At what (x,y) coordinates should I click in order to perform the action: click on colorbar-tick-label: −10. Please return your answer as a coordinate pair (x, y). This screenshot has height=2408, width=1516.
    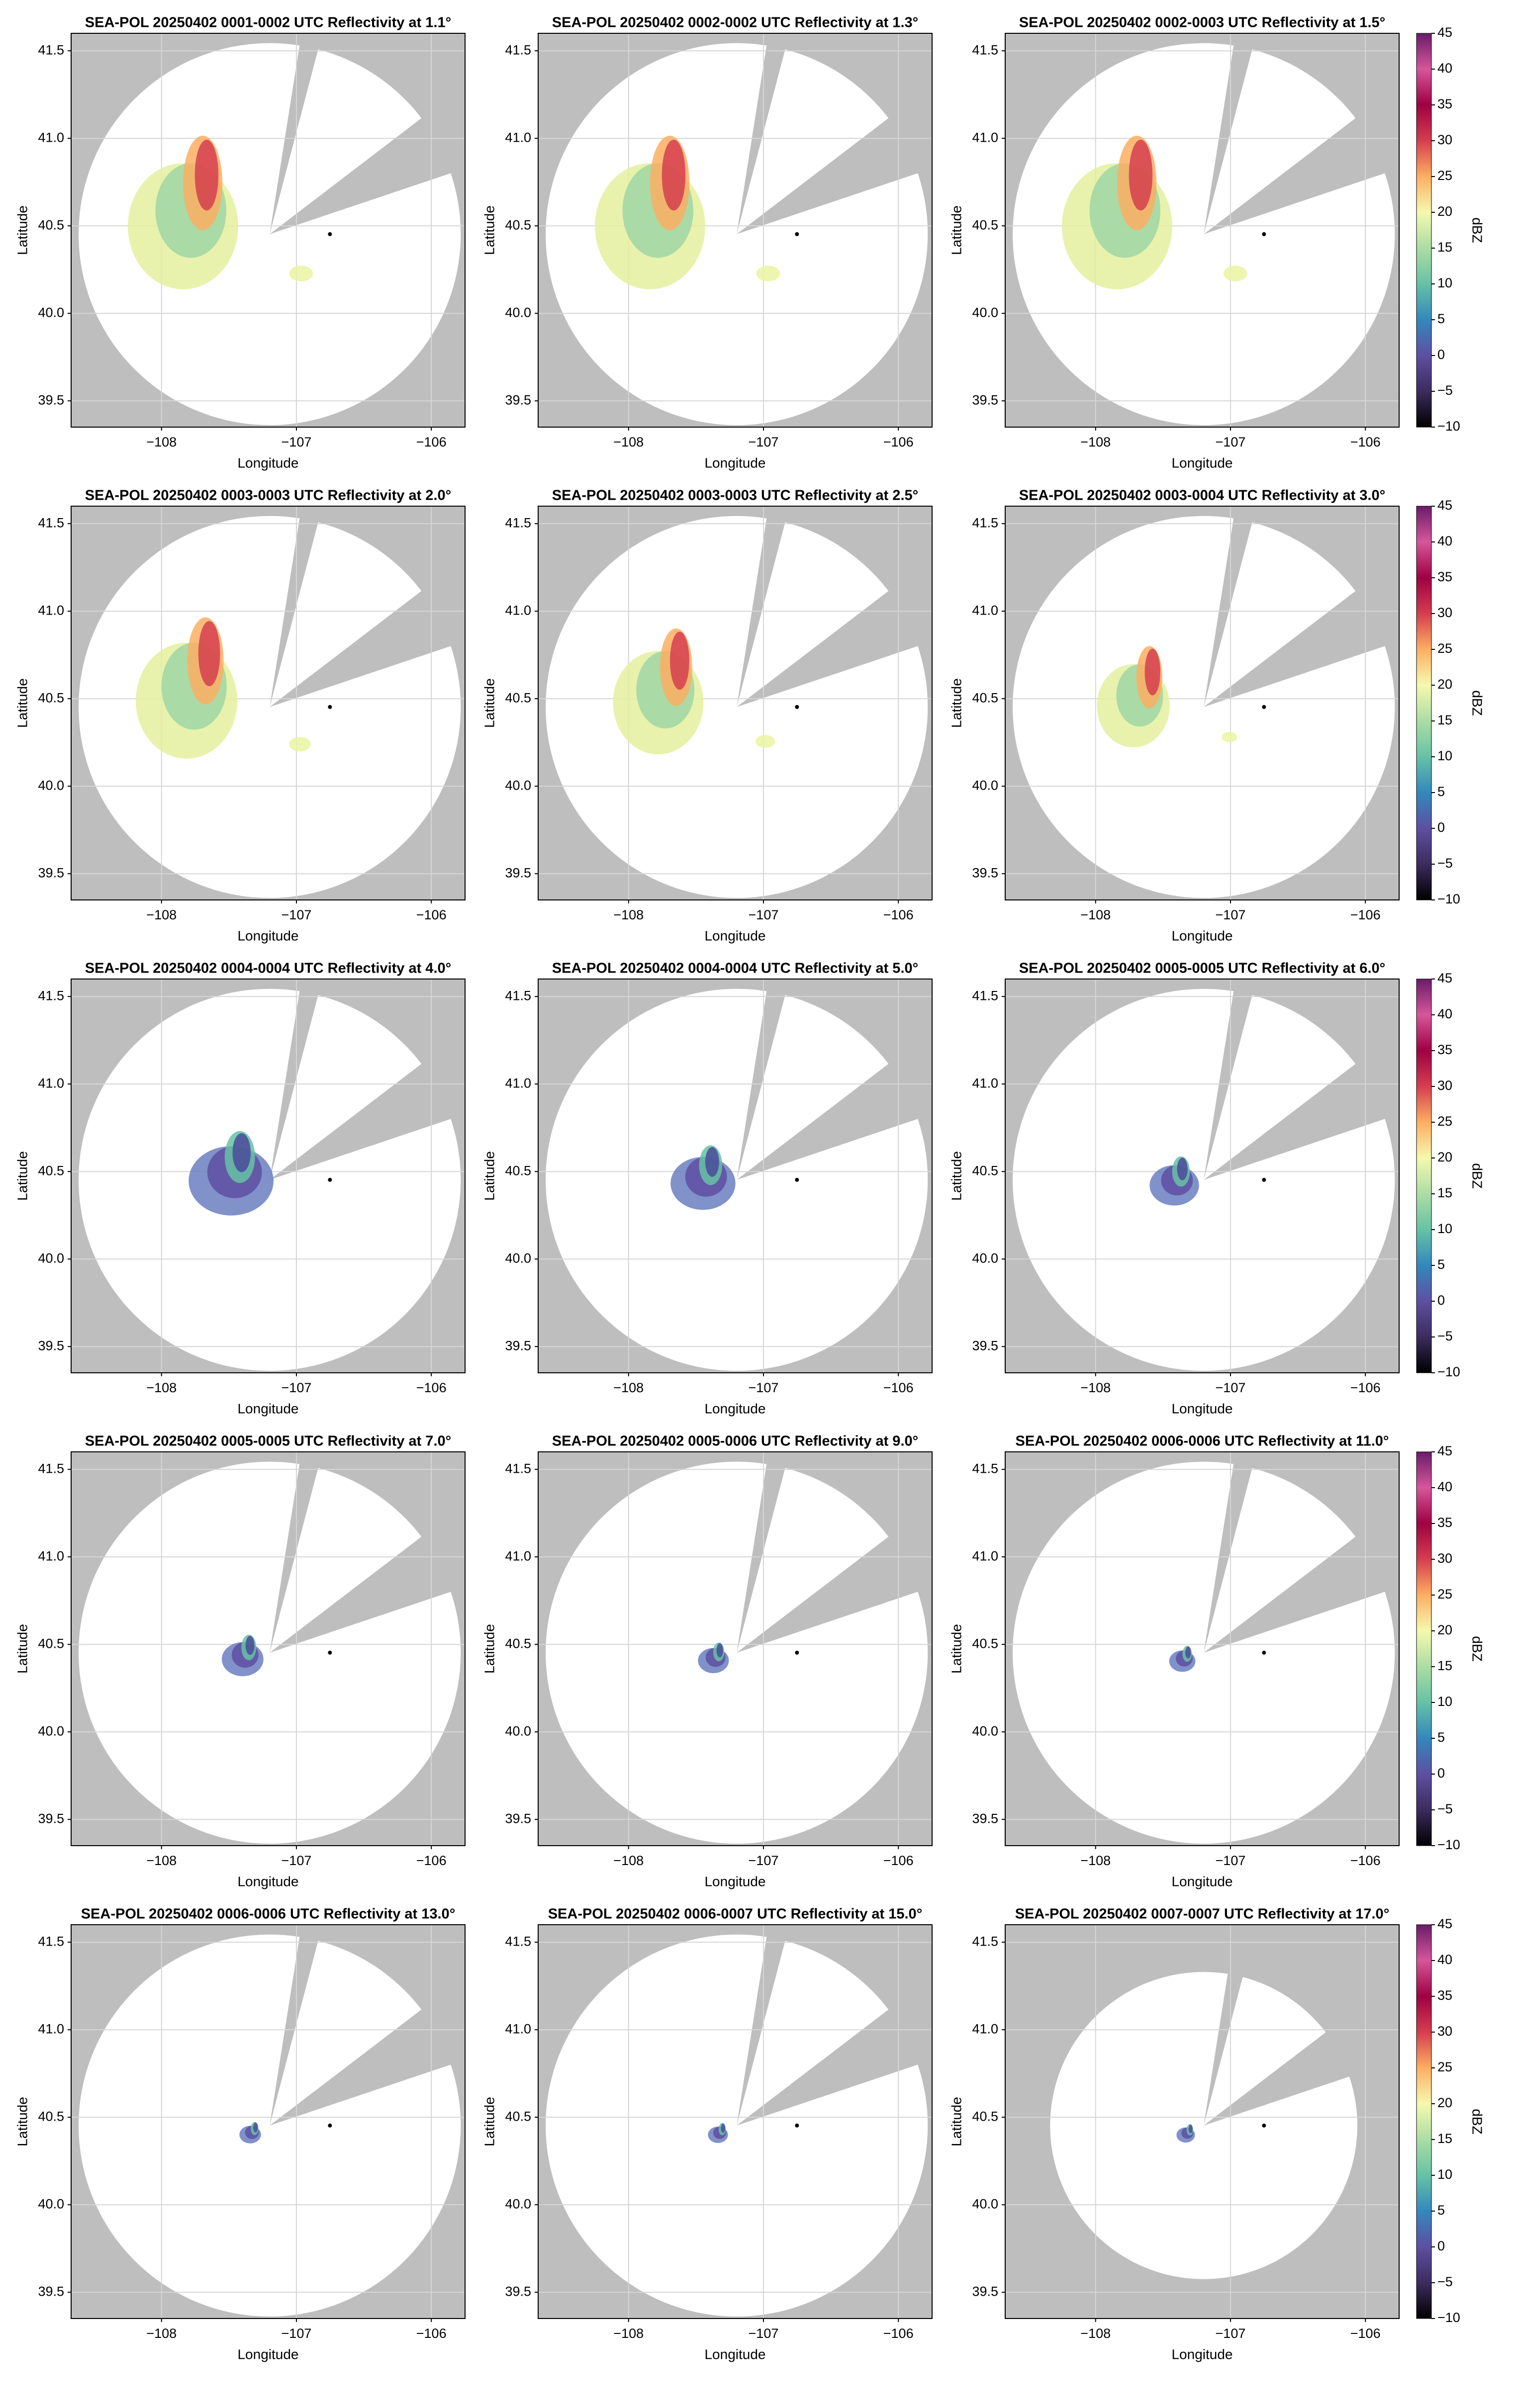
    Looking at the image, I should click on (1448, 899).